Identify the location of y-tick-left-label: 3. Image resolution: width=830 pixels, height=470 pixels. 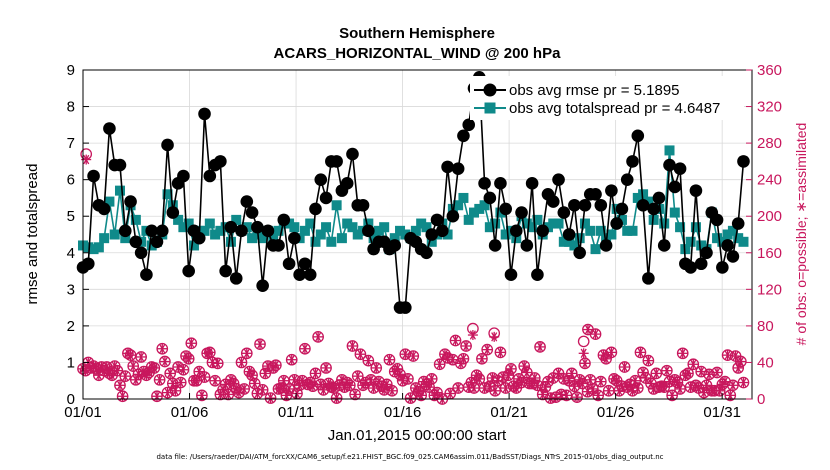
(71, 289).